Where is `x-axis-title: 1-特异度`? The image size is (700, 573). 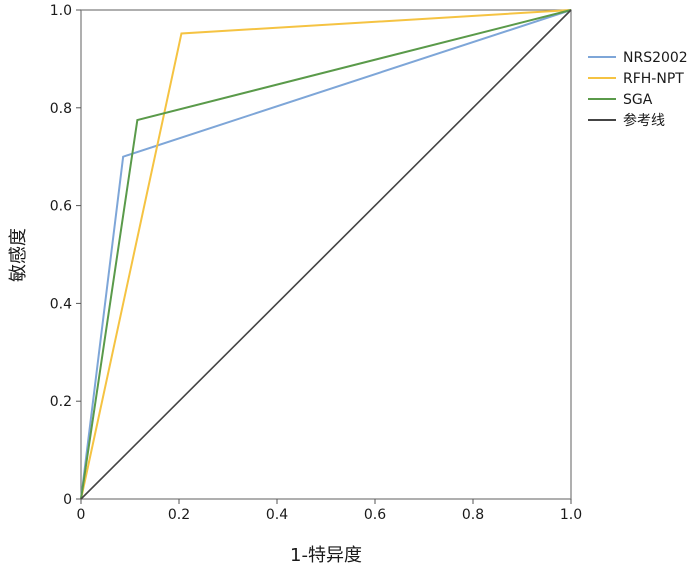
x-axis-title: 1-特异度 is located at coordinates (326, 555).